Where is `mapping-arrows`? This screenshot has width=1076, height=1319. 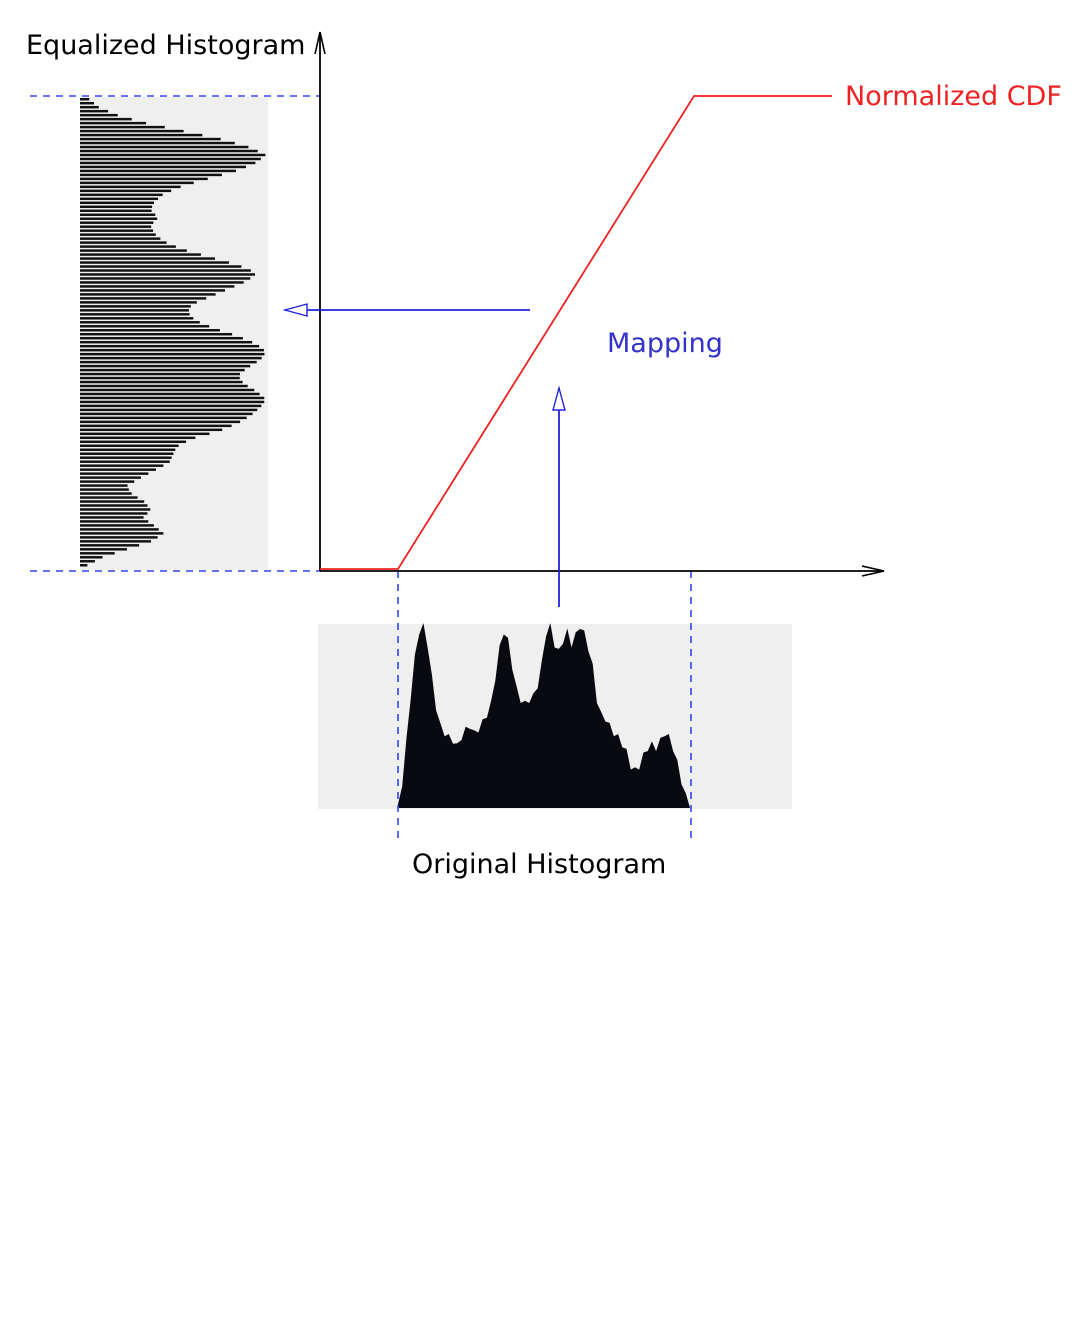
mapping-arrows is located at coordinates (422, 458).